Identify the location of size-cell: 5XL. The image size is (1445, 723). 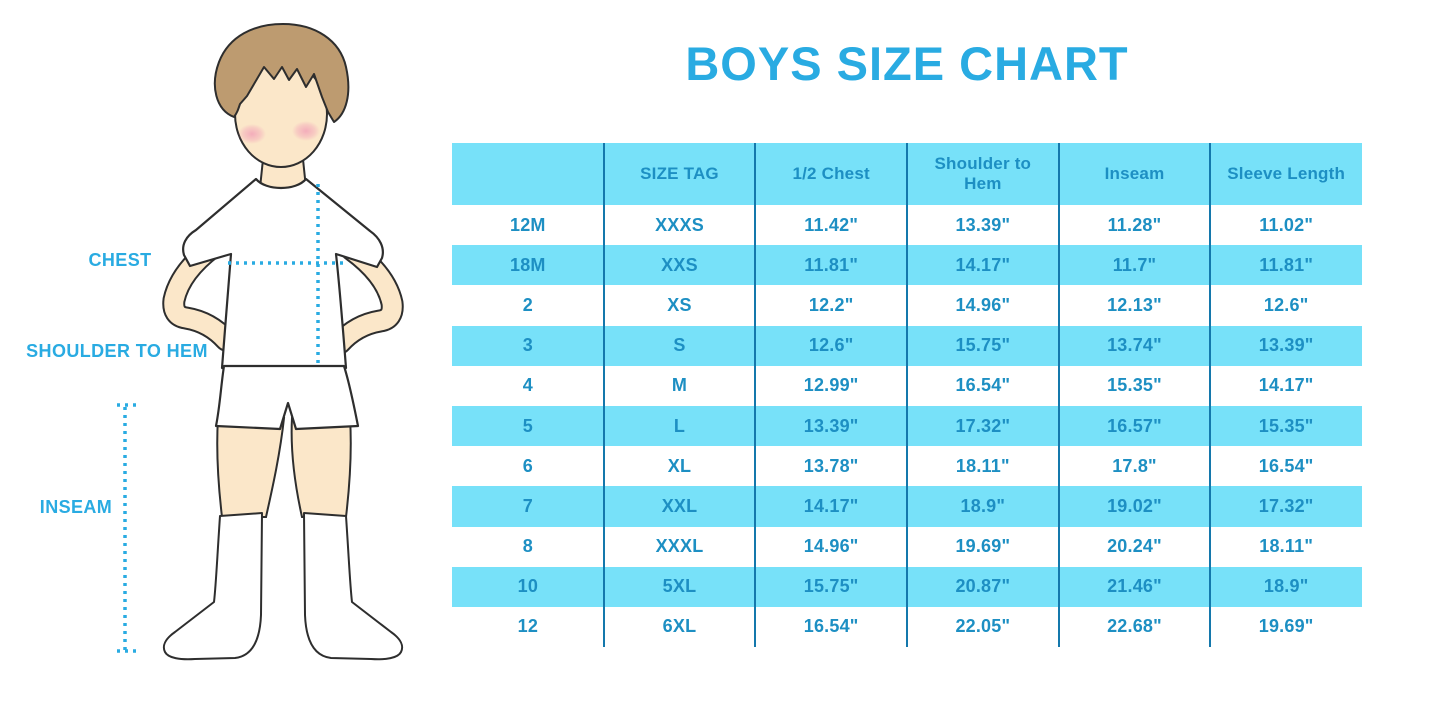
(679, 586).